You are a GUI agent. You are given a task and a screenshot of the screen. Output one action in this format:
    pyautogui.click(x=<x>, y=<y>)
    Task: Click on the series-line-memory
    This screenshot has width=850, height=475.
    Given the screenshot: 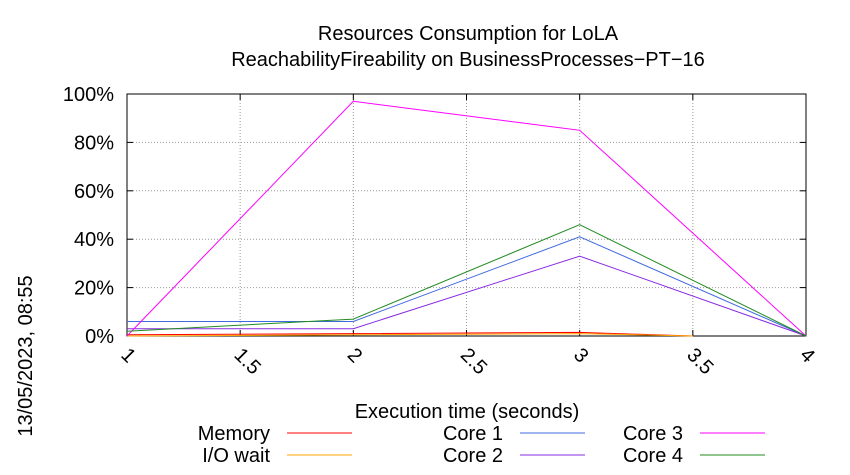 What is the action you would take?
    pyautogui.click(x=409, y=334)
    